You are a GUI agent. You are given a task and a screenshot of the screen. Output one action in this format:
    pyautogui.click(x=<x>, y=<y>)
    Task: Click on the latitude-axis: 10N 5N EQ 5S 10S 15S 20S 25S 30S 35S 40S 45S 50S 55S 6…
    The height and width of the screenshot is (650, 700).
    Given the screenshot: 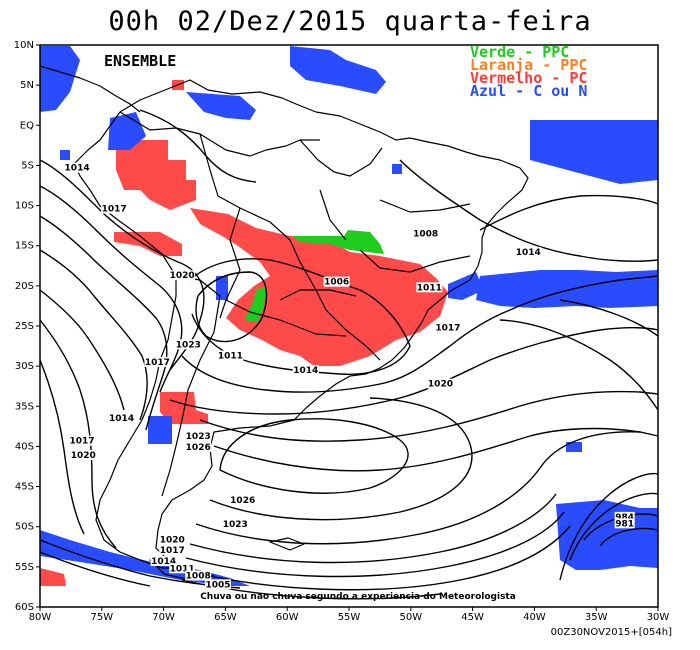 What is the action you would take?
    pyautogui.click(x=27, y=326)
    